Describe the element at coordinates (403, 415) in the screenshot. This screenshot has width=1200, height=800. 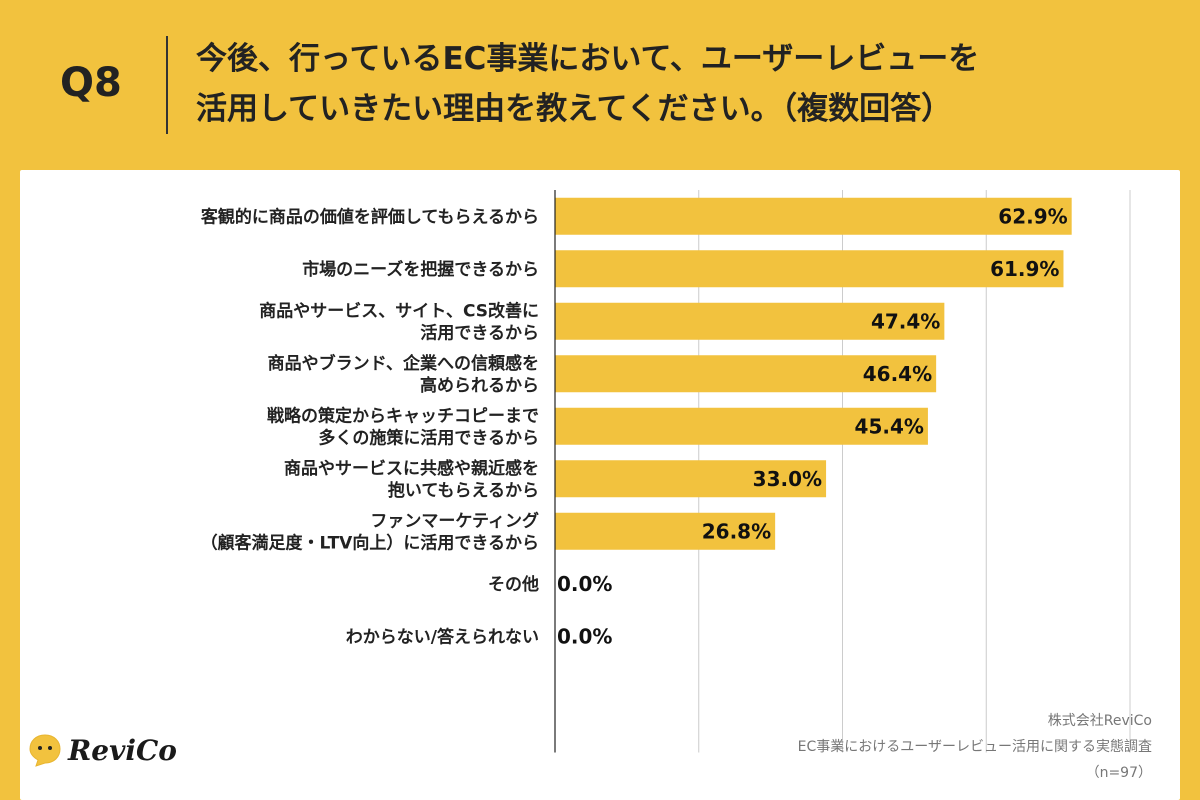
I see `category-label: 戦略の策定からキャッチコピーまで` at that location.